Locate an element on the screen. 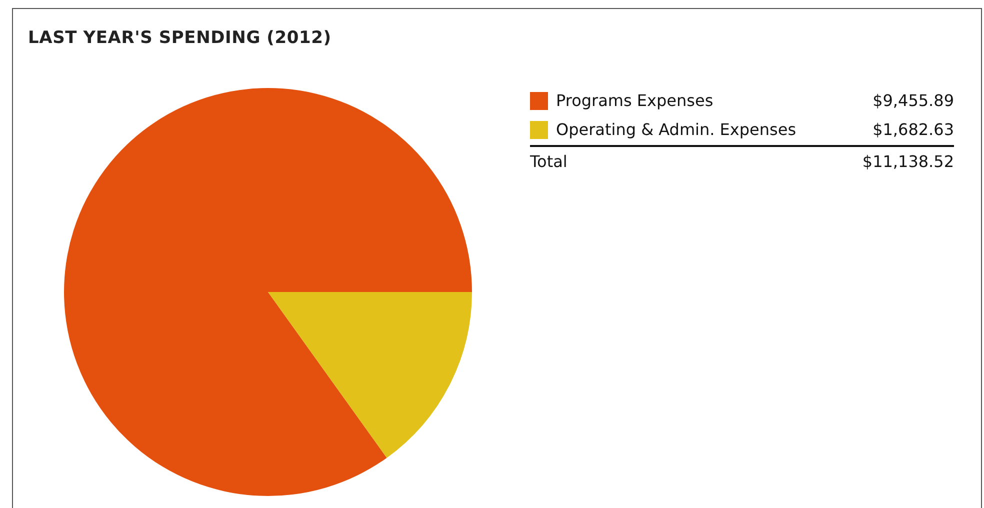 This screenshot has width=984, height=508. text: Total is located at coordinates (549, 161).